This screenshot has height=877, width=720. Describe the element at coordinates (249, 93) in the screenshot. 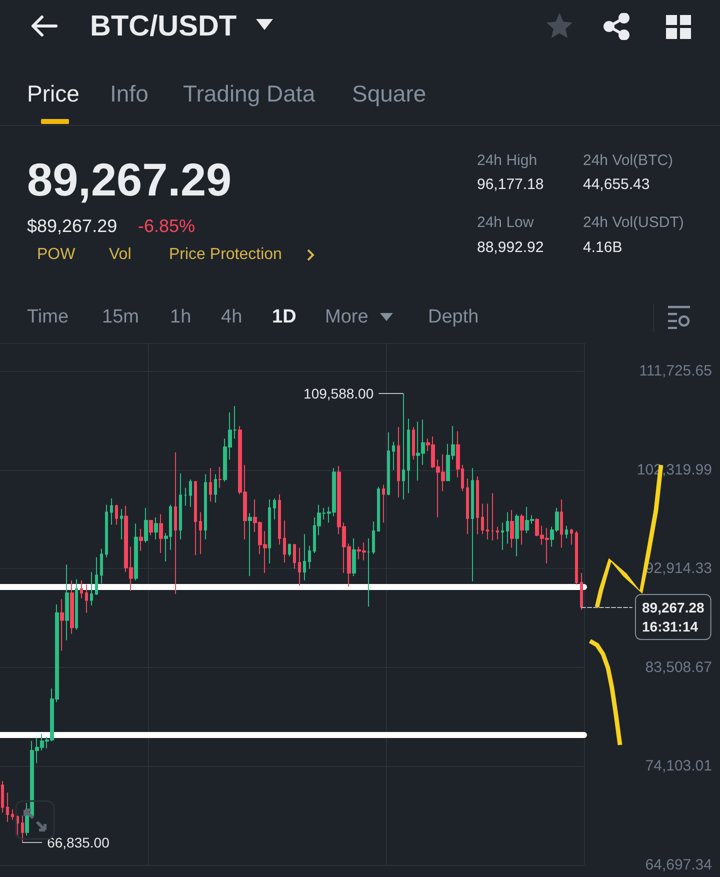

I see `text: Trading Data` at that location.